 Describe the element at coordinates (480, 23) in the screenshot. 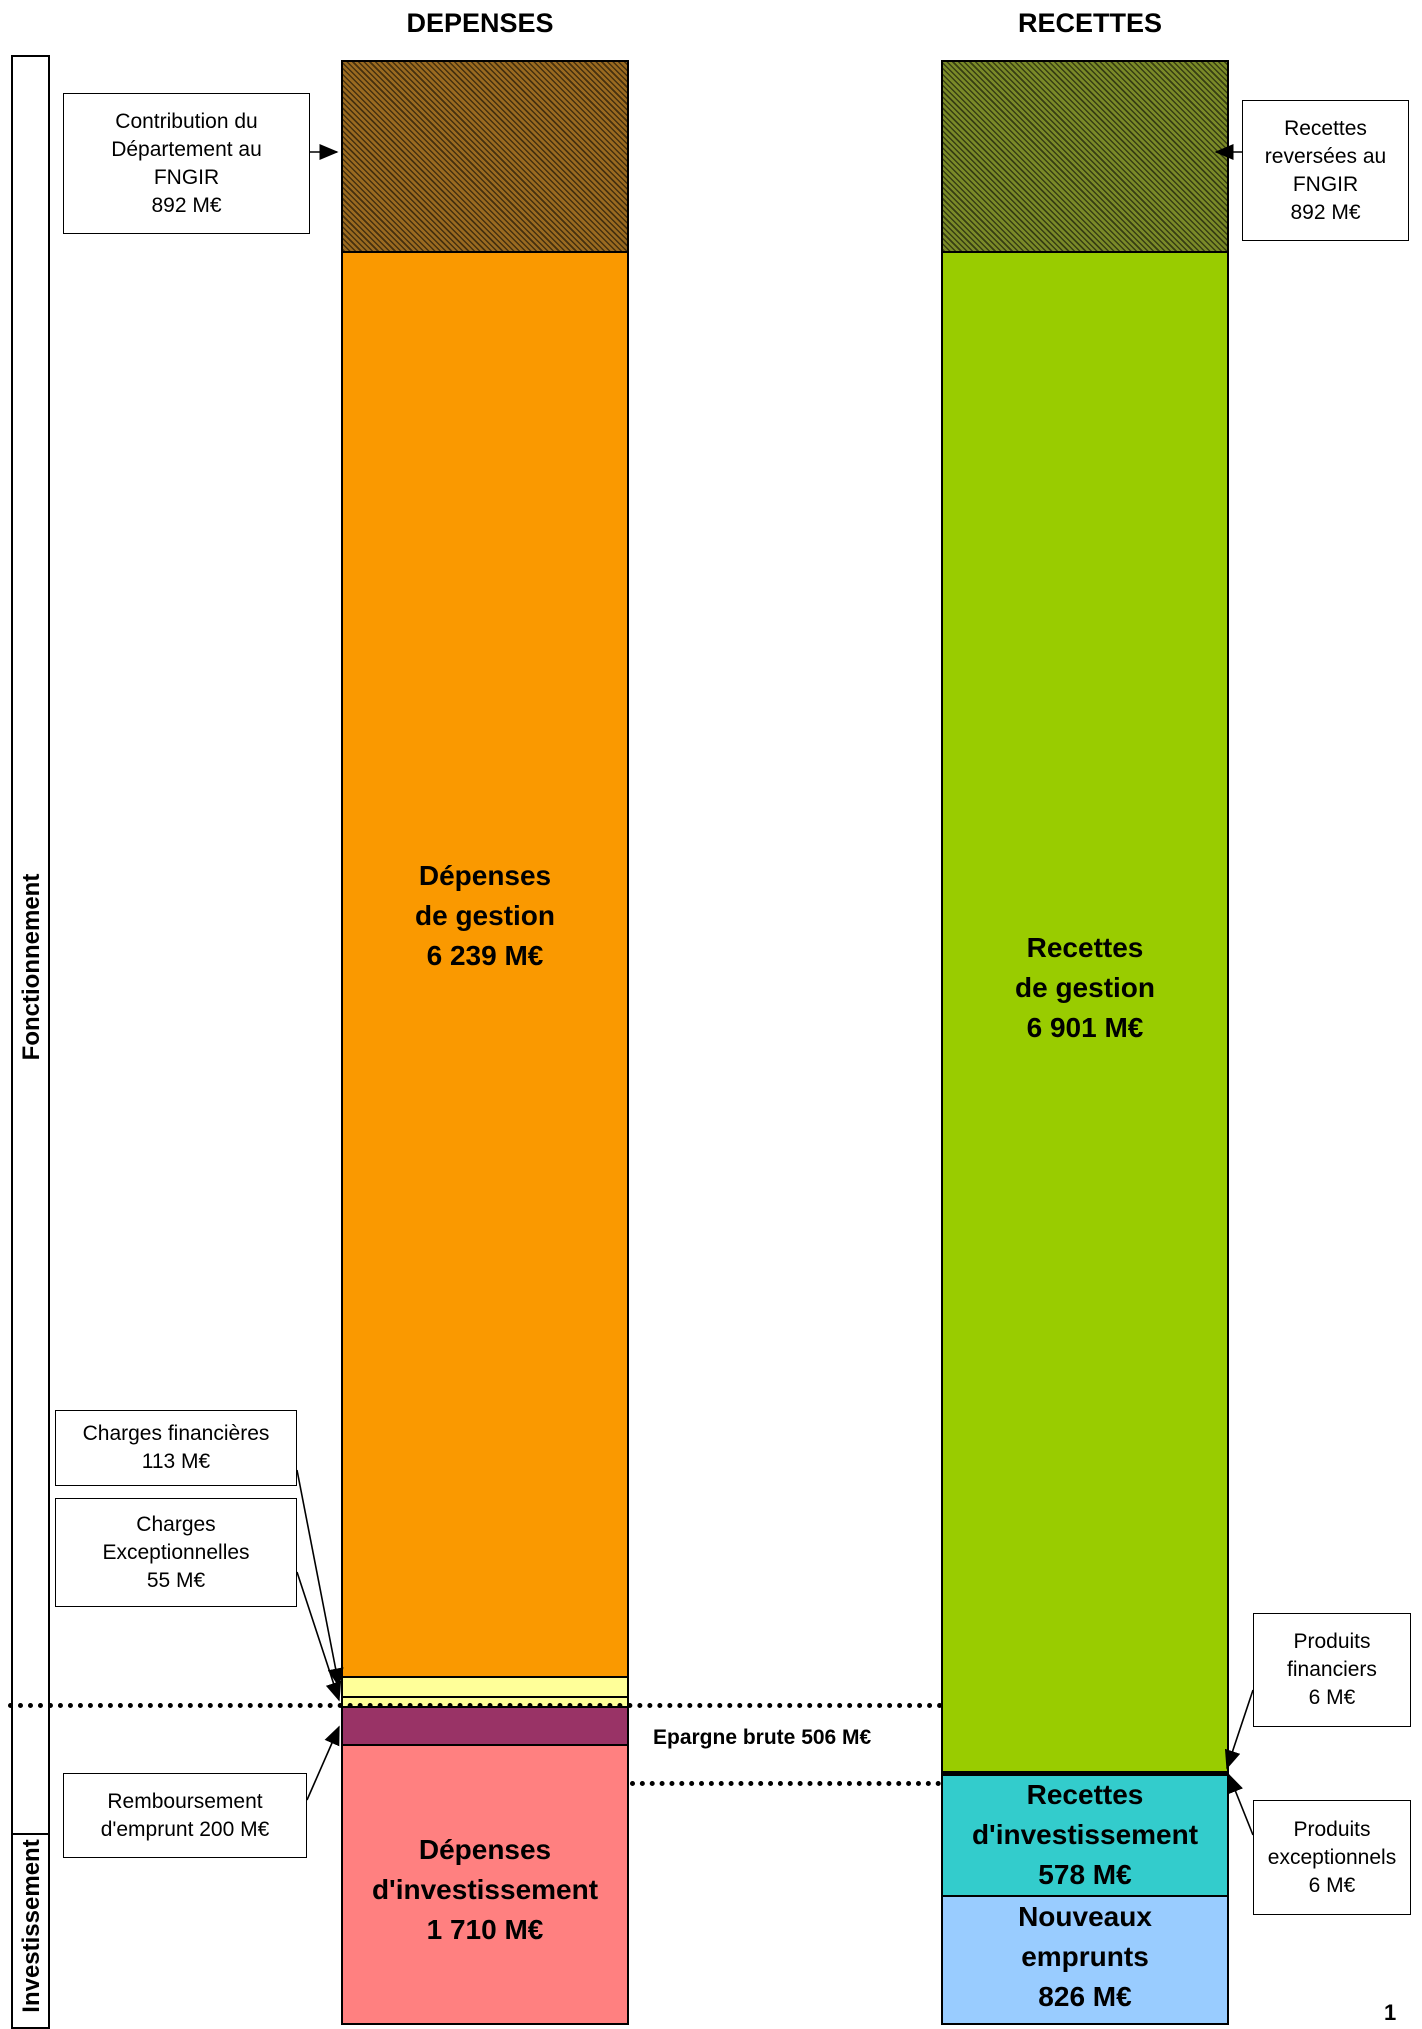

I see `depenses-heading: DEPENSES` at that location.